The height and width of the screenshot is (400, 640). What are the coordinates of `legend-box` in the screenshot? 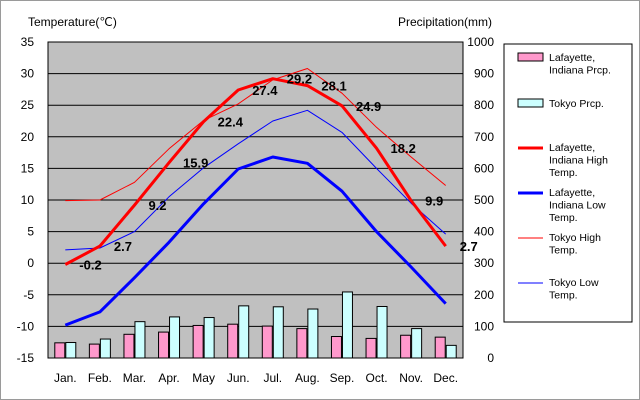 It's located at (568, 183).